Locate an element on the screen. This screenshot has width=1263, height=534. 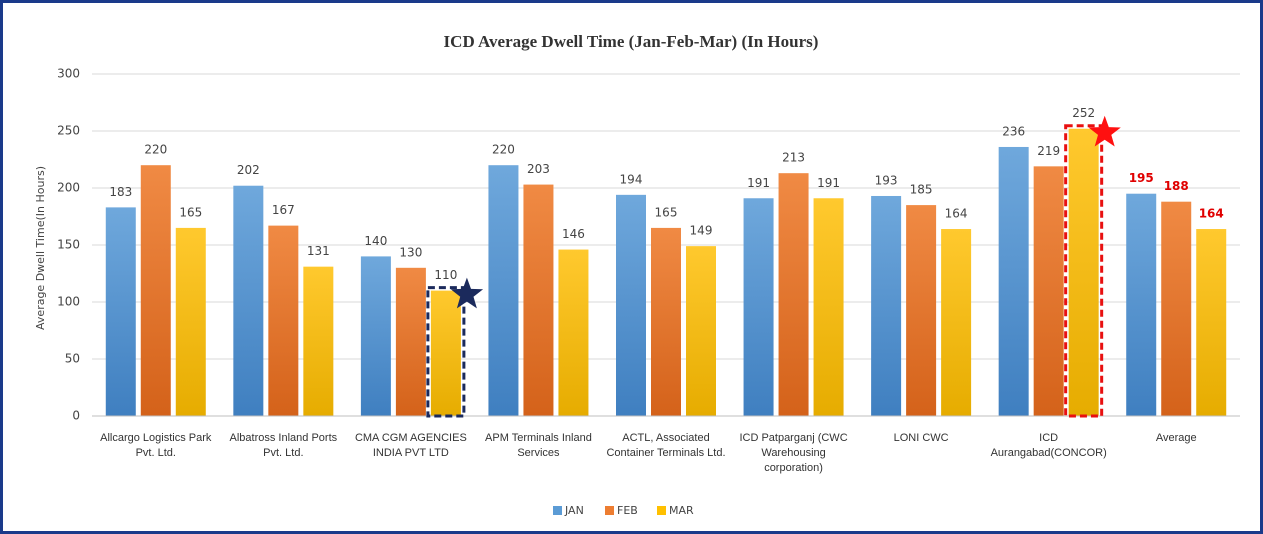
x-tick-label: APM Terminals Inland Services is located at coordinates (538, 445).